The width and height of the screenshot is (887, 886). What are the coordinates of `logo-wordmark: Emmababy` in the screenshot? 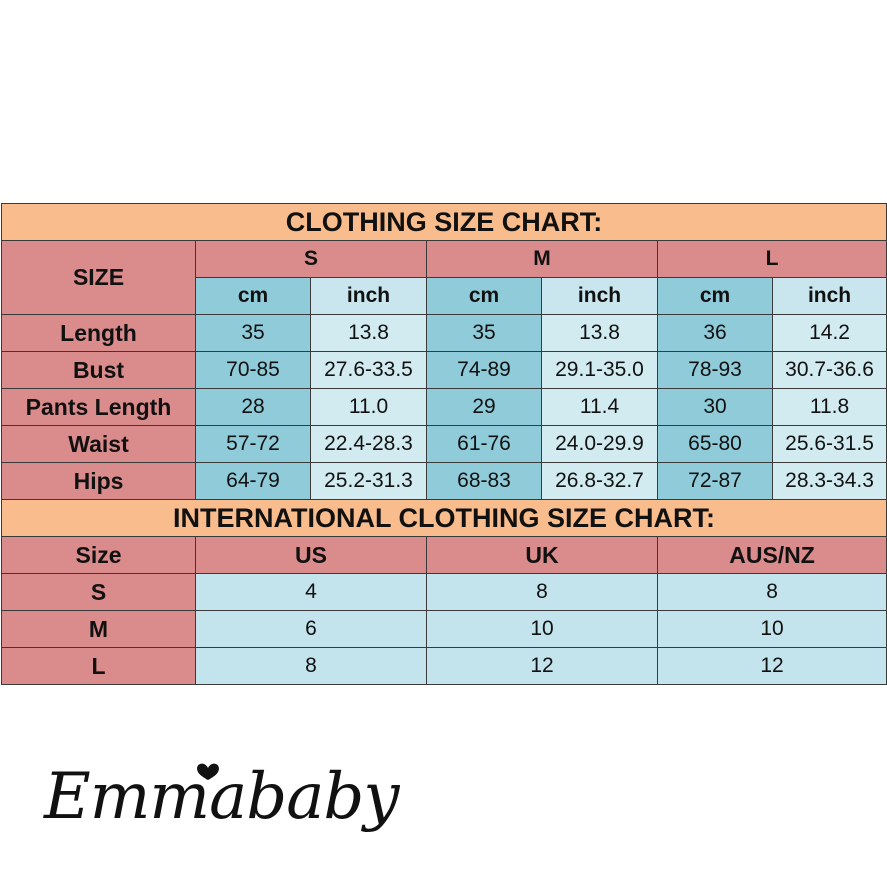 It's located at (221, 797).